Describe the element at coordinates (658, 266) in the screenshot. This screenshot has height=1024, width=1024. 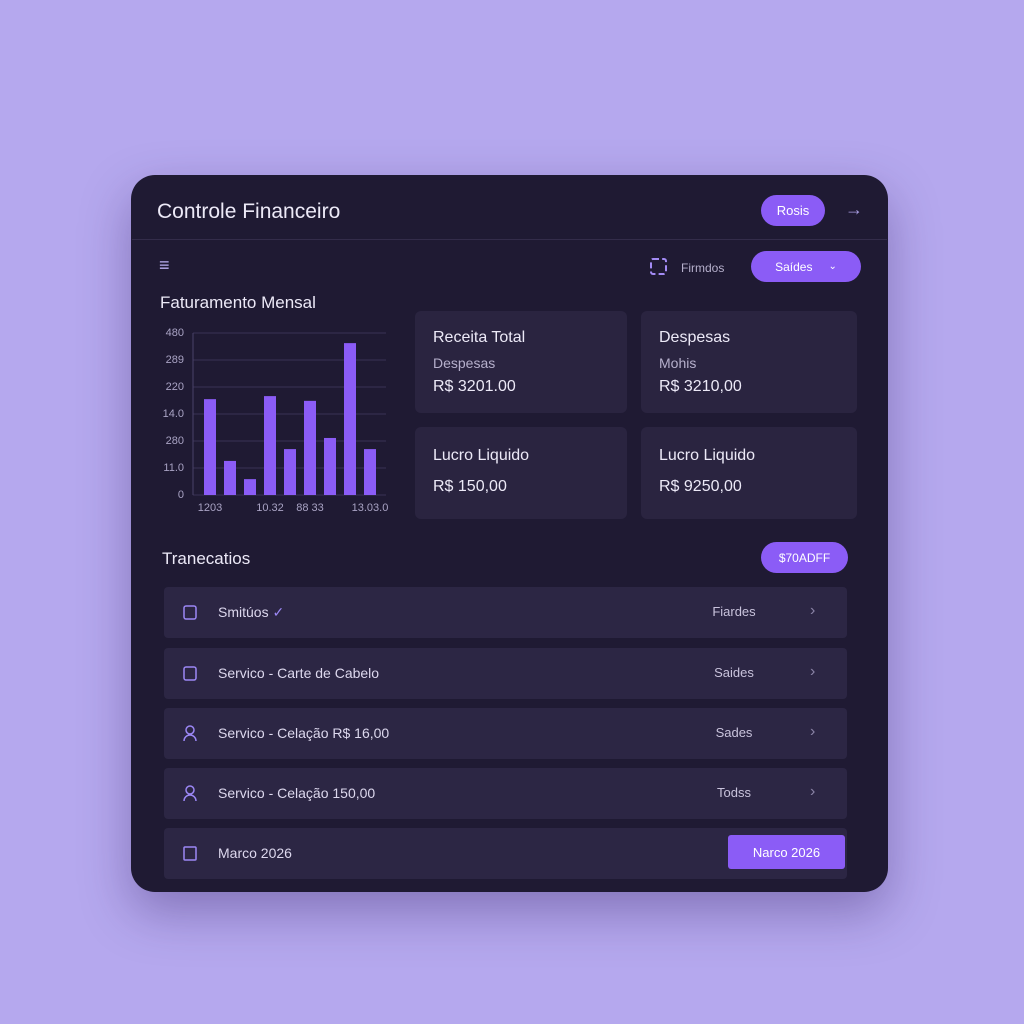
I see `filter-icon` at that location.